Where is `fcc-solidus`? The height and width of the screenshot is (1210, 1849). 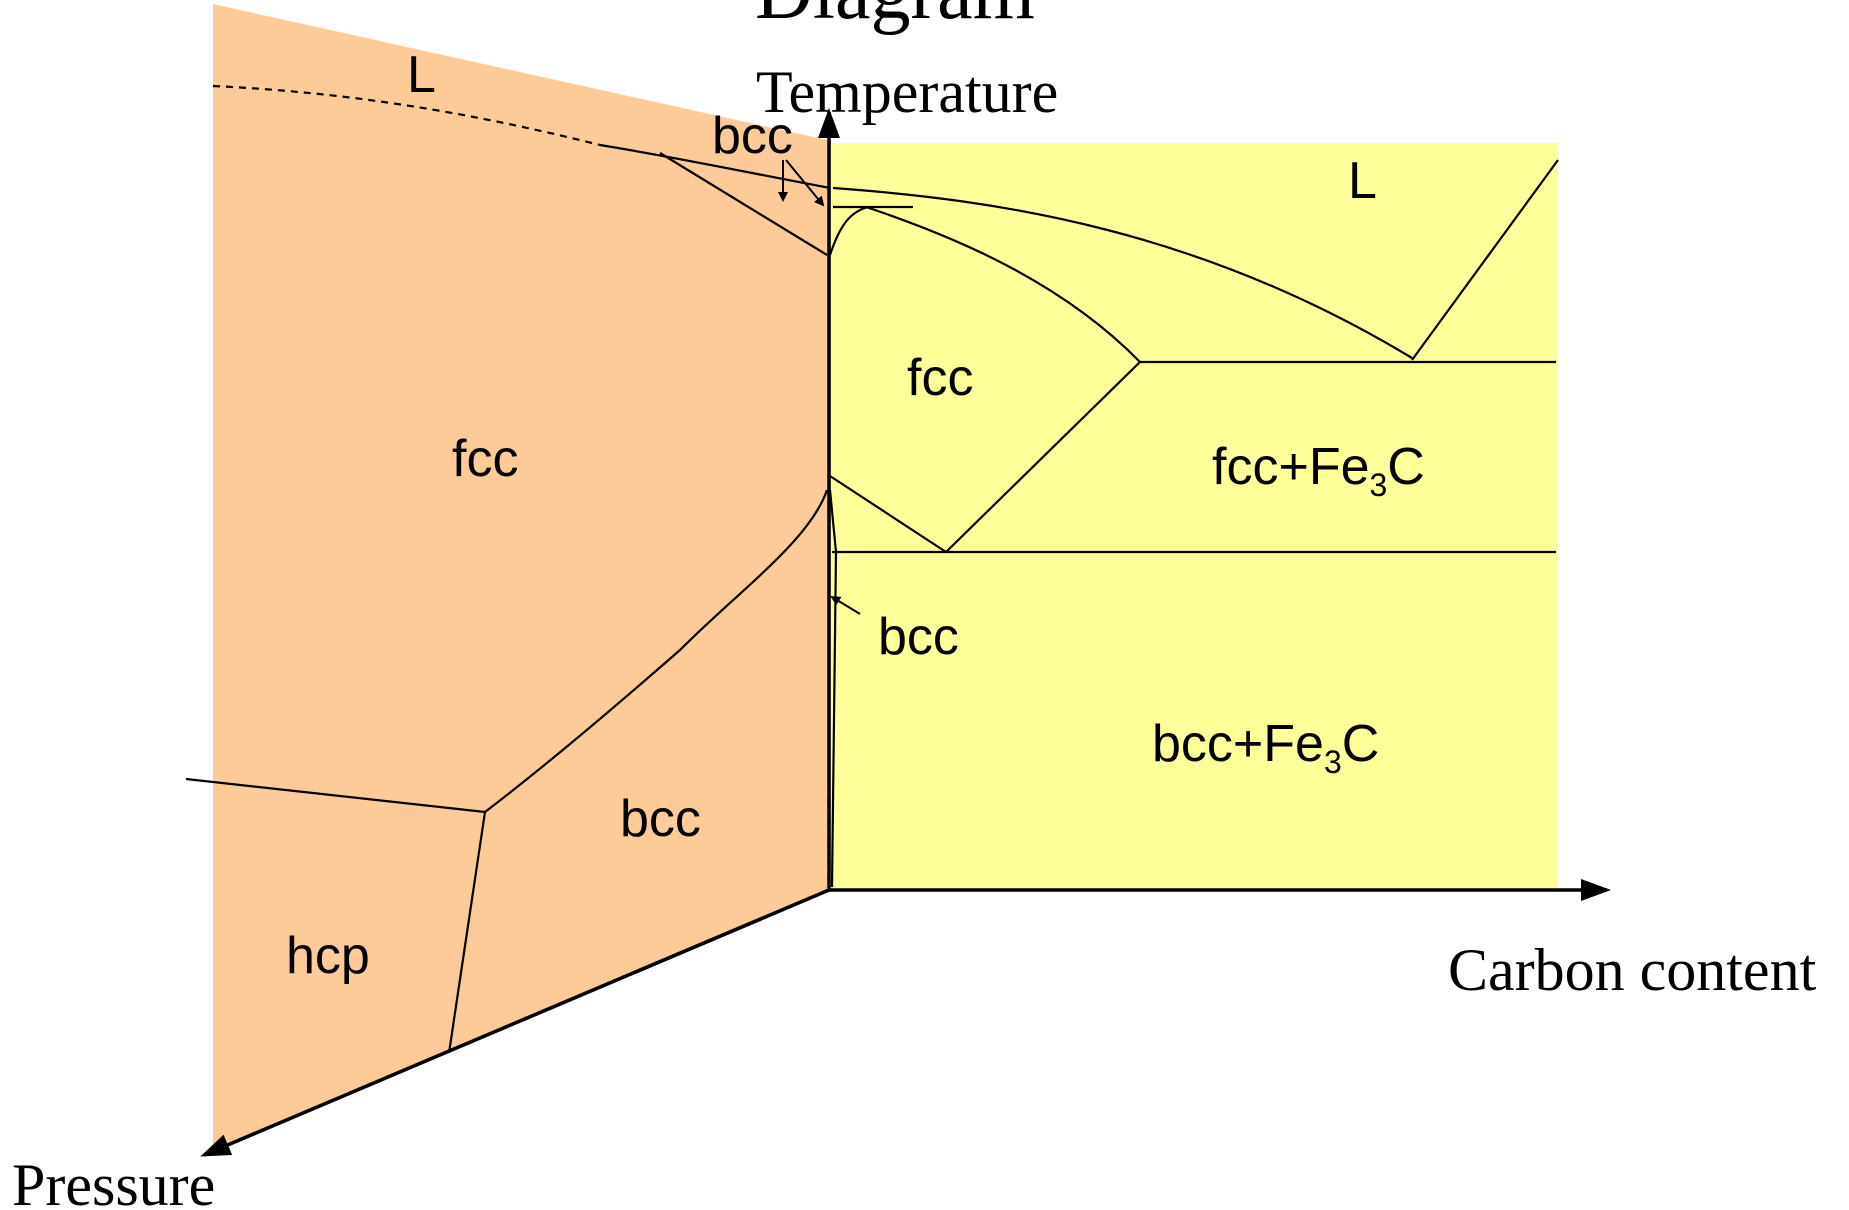 fcc-solidus is located at coordinates (1003, 284).